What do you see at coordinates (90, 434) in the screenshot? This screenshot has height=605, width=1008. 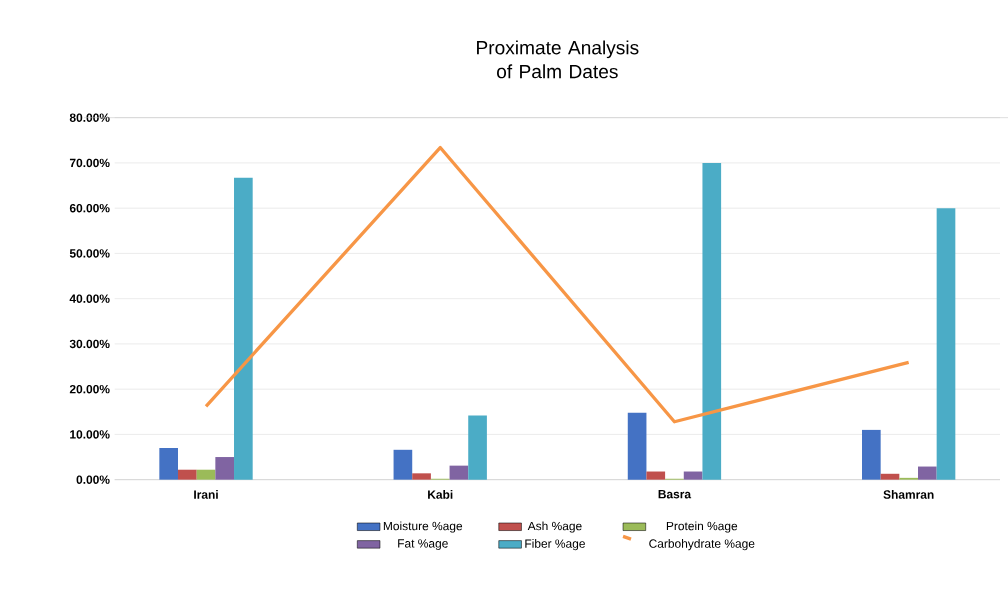 I see `y-tick-label: 10.00%` at bounding box center [90, 434].